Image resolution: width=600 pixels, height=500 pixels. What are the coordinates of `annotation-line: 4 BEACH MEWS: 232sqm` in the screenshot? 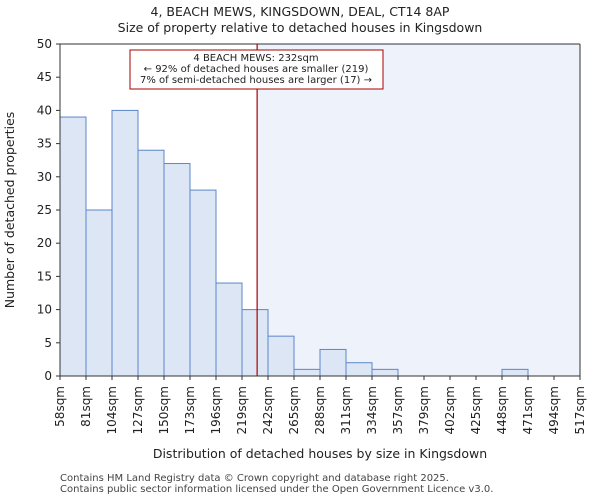 It's located at (255, 58).